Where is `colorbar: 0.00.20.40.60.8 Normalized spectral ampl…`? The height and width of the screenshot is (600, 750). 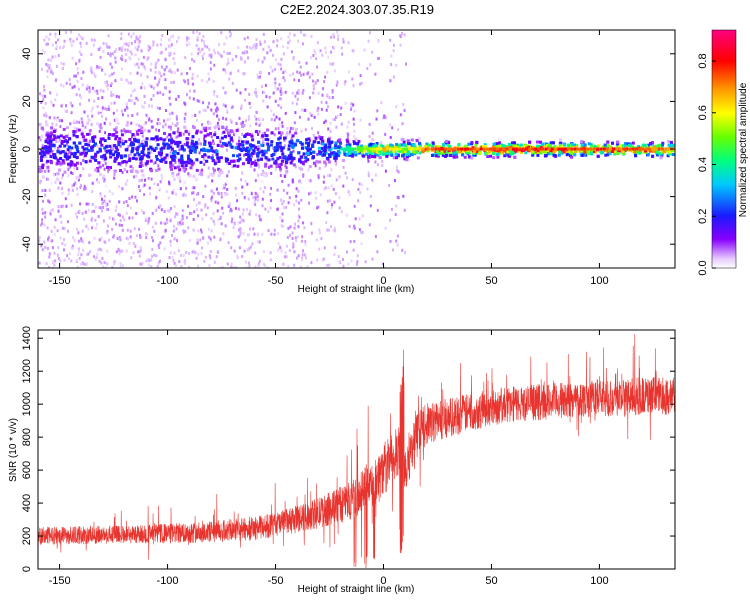
colorbar: 0.00.20.40.60.8 Normalized spectral ampl… is located at coordinates (723, 152).